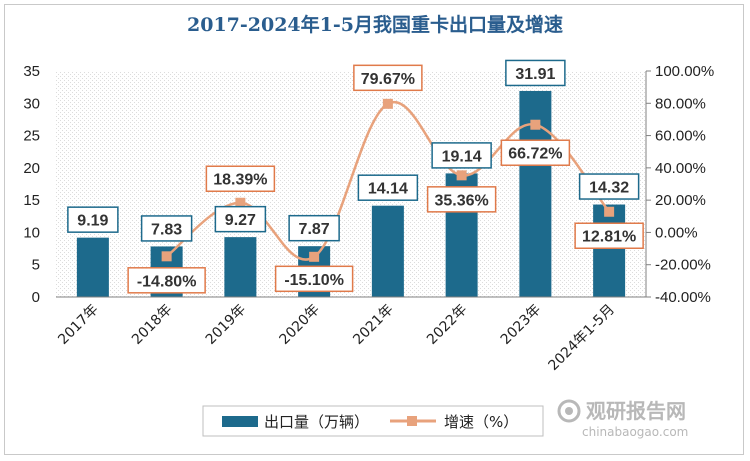 This screenshot has height=461, width=750. I want to click on legend: 出口量（万辆） 增速（%）, so click(373, 421).